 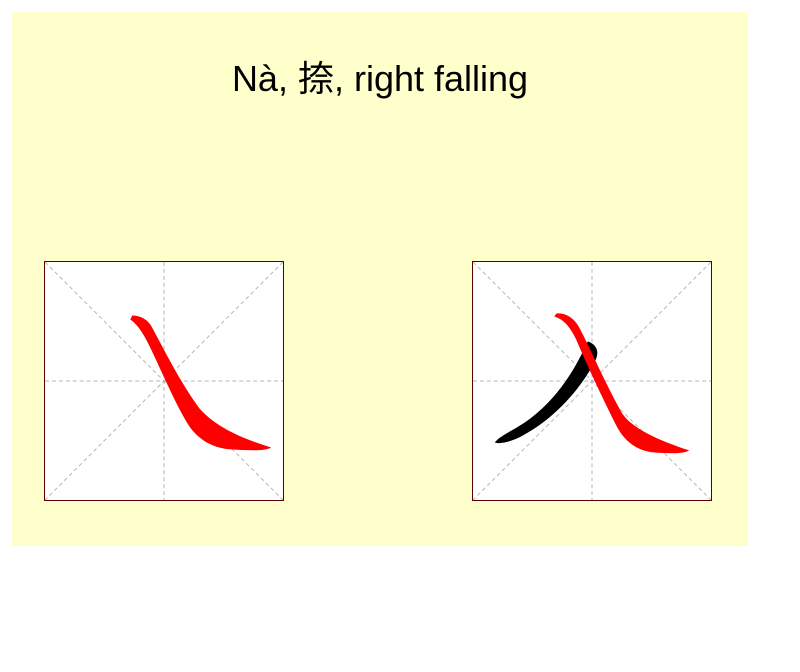 I want to click on practice-grid-right, so click(x=592, y=381).